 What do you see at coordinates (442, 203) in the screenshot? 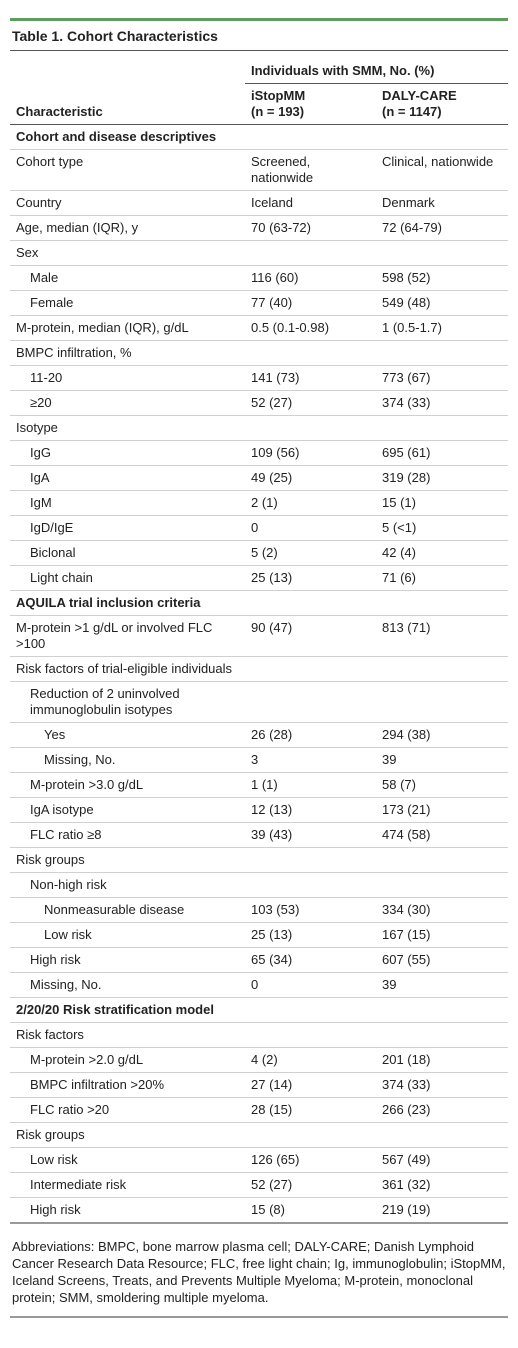
I see `row-value: Denmark` at bounding box center [442, 203].